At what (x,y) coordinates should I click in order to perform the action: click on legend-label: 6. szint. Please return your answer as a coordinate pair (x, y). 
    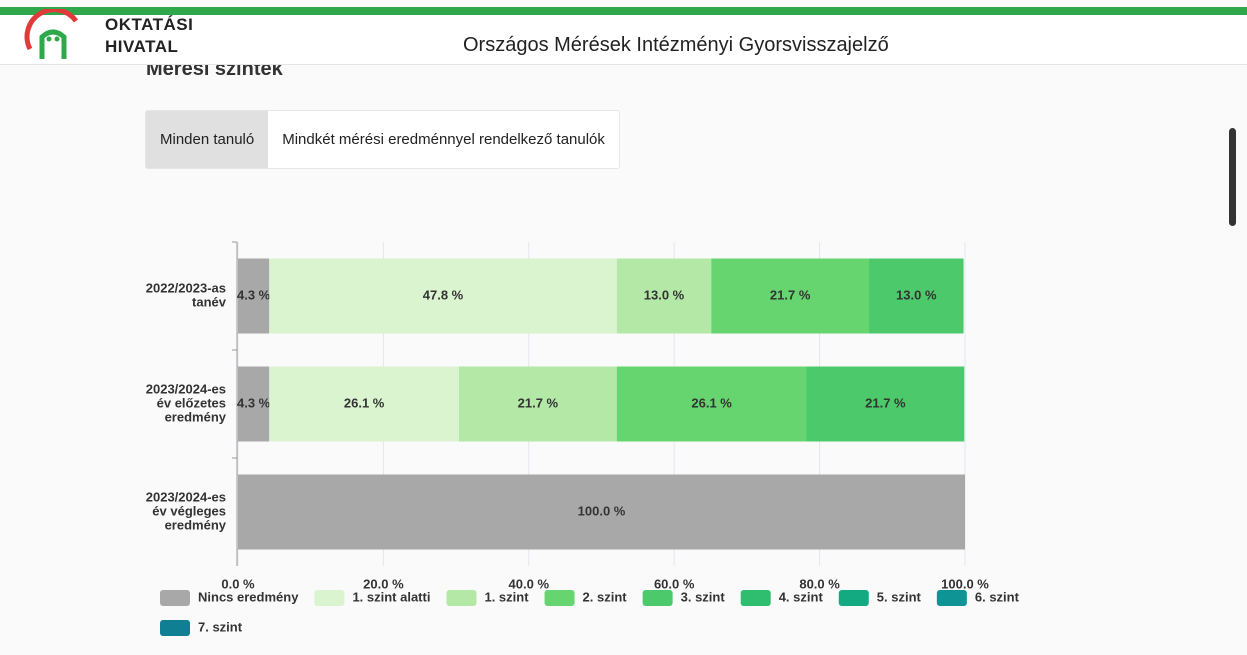
    Looking at the image, I should click on (997, 596).